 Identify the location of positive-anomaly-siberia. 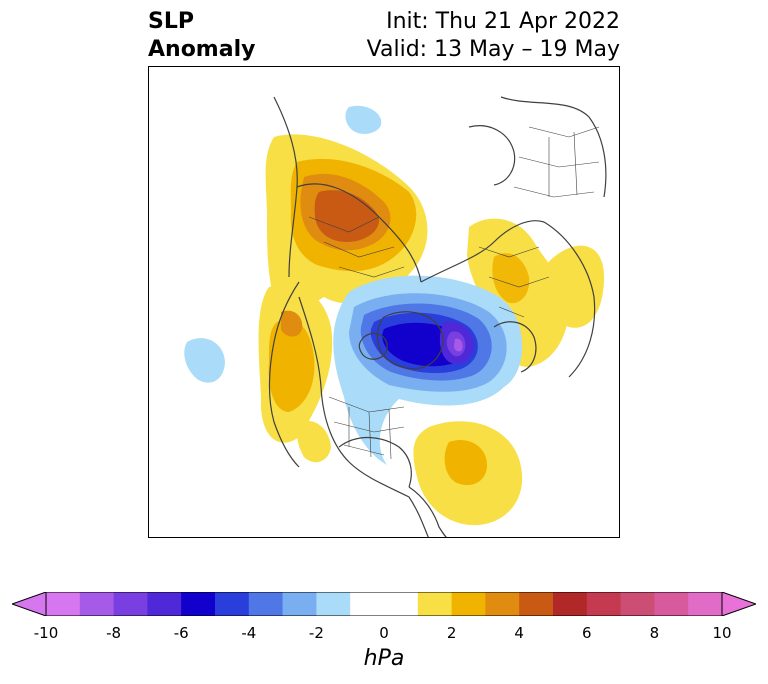
(346, 226).